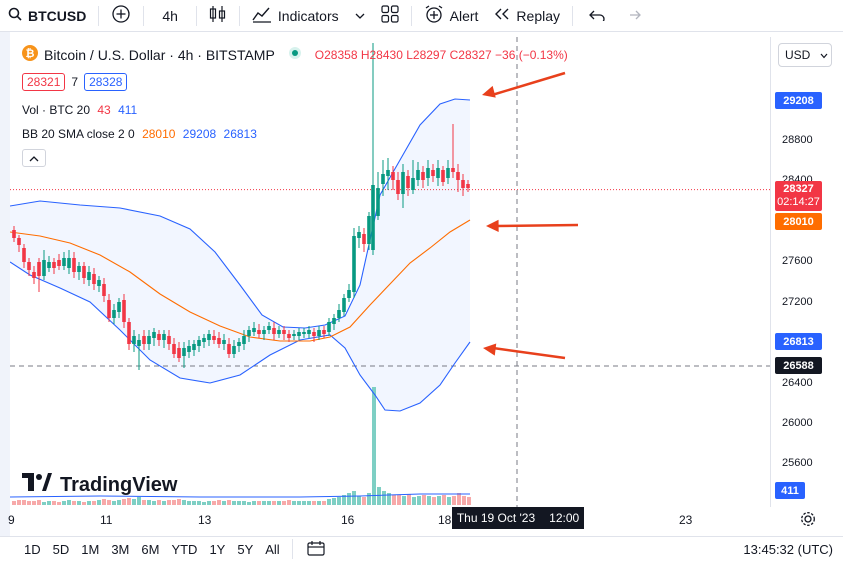 This screenshot has width=843, height=561. I want to click on last-price-value: 28327, so click(798, 189).